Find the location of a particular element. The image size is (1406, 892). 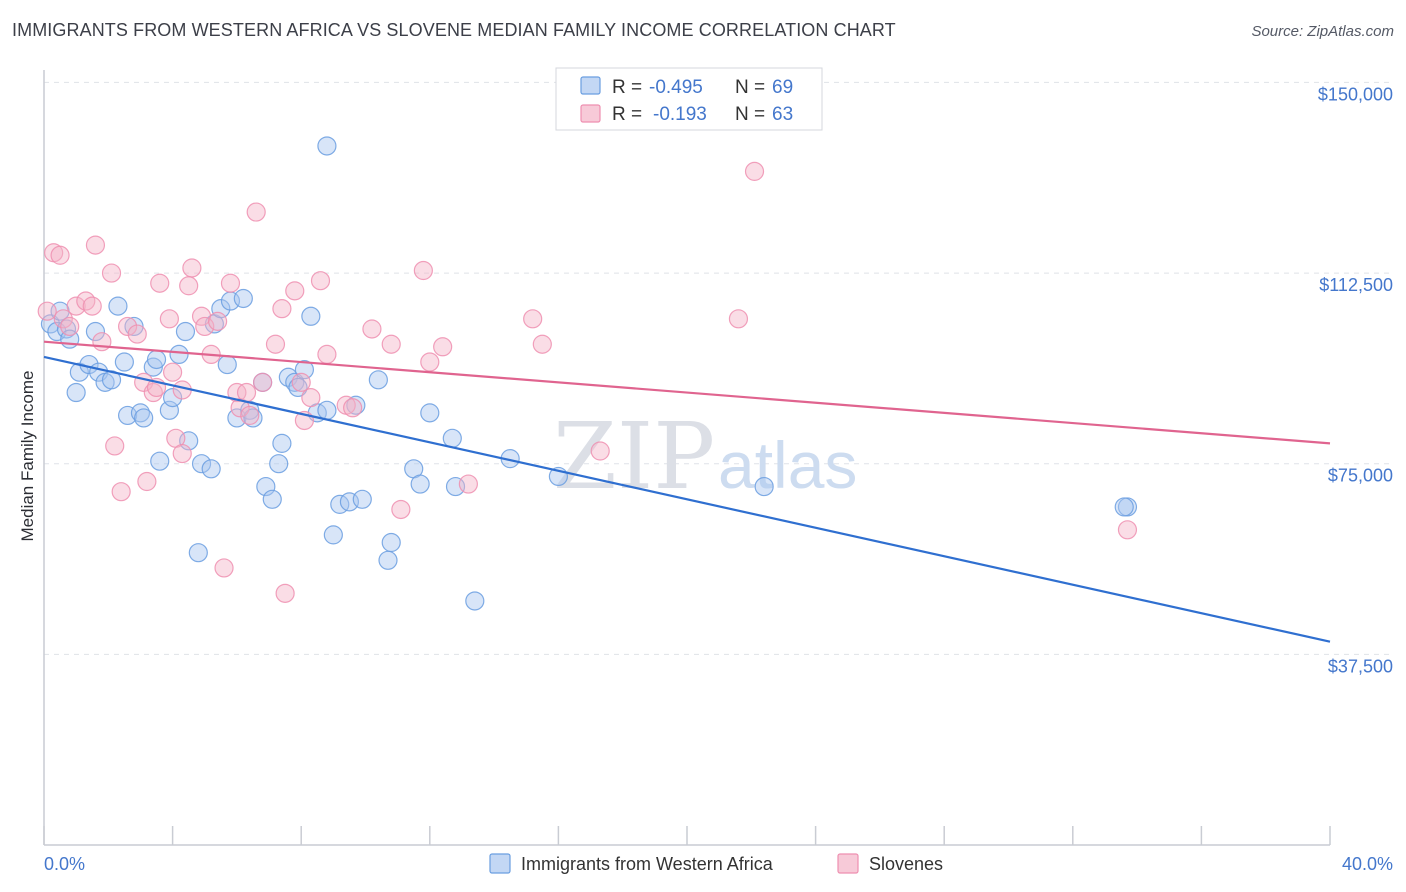

y-tick-label: $37,500 is located at coordinates (1360, 666).